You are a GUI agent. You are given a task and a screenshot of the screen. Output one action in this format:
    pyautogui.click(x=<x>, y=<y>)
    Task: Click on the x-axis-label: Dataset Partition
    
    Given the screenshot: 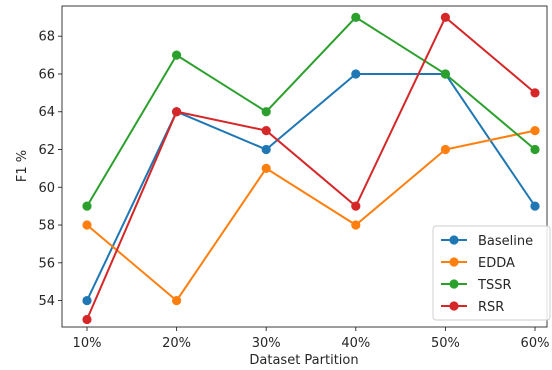 What is the action you would take?
    pyautogui.click(x=303, y=360)
    